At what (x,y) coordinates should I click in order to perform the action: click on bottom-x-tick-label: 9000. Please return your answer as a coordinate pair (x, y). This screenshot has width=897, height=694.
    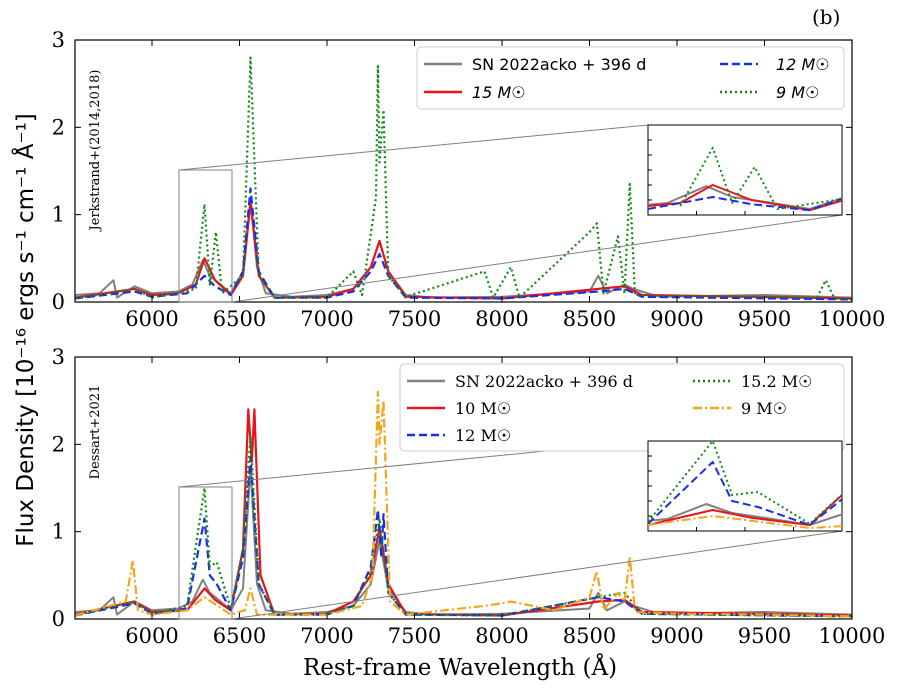
    Looking at the image, I should click on (676, 636).